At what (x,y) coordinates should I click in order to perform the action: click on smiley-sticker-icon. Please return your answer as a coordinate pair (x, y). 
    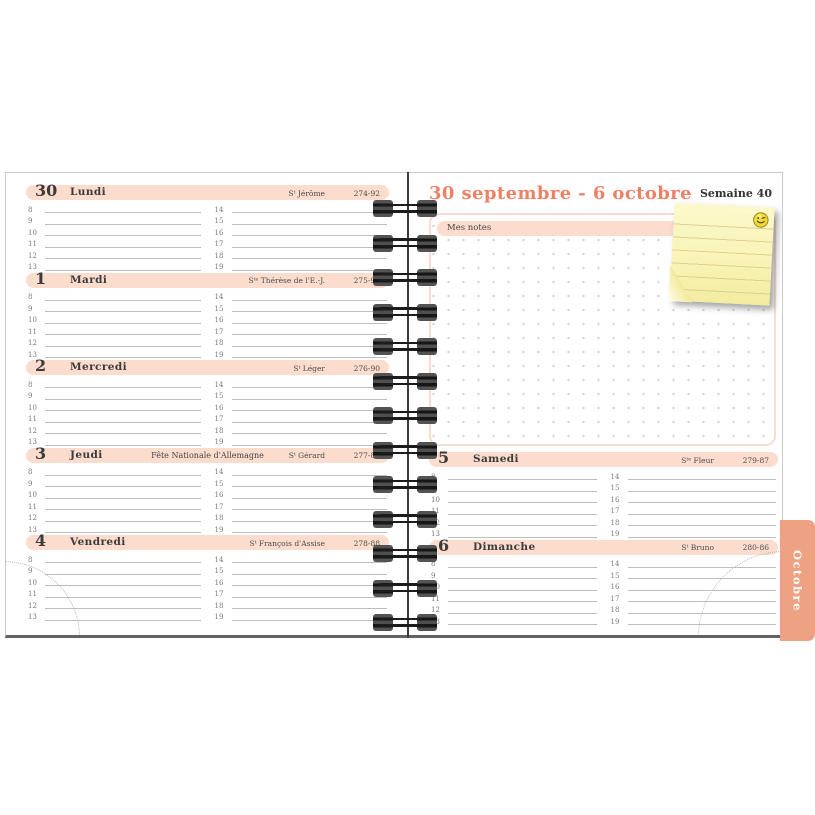
    Looking at the image, I should click on (760, 220).